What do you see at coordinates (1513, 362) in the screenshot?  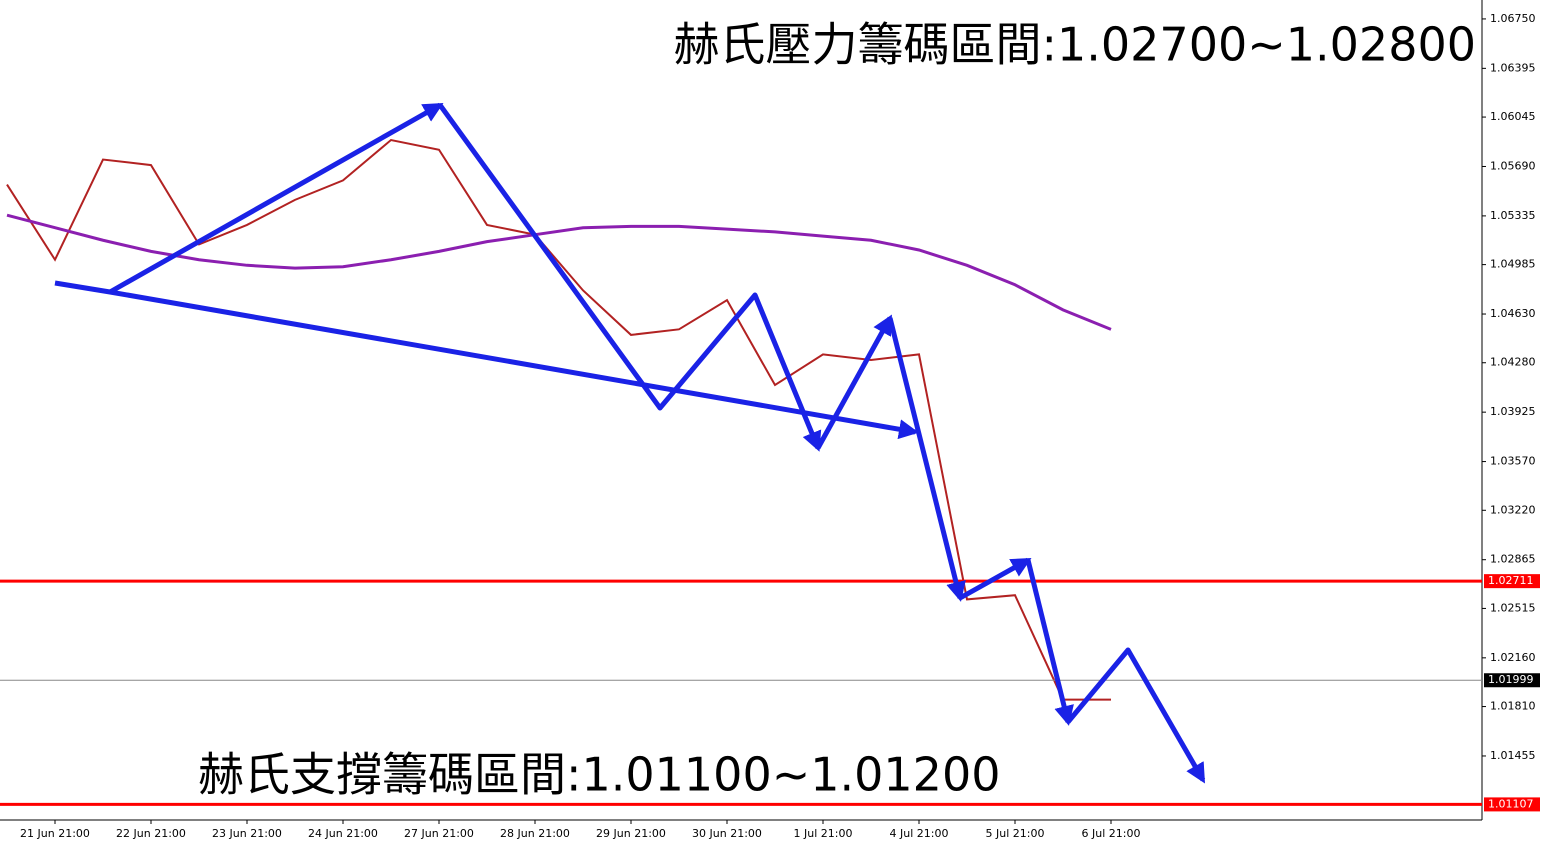 I see `y-tick-label: 1.04280` at bounding box center [1513, 362].